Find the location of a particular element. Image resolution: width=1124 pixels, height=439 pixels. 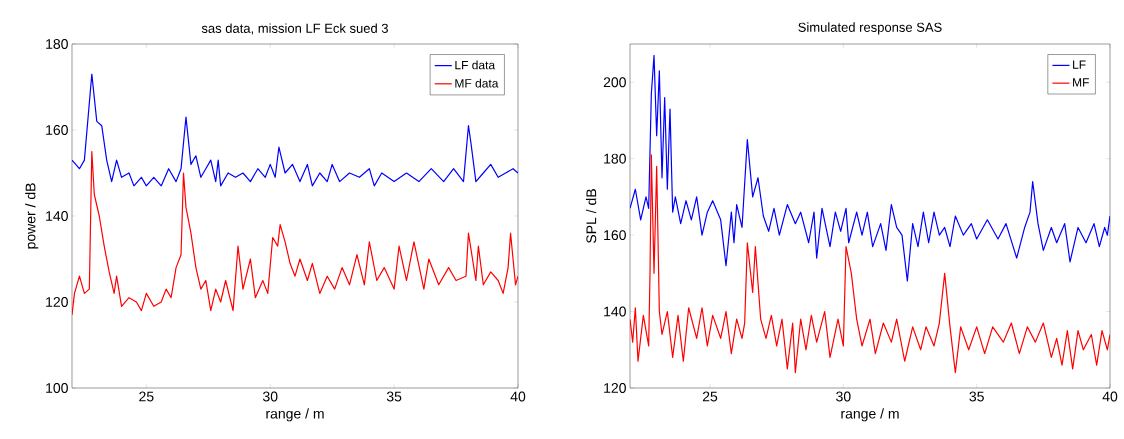

y-axis-title: power / dB is located at coordinates (32, 216).